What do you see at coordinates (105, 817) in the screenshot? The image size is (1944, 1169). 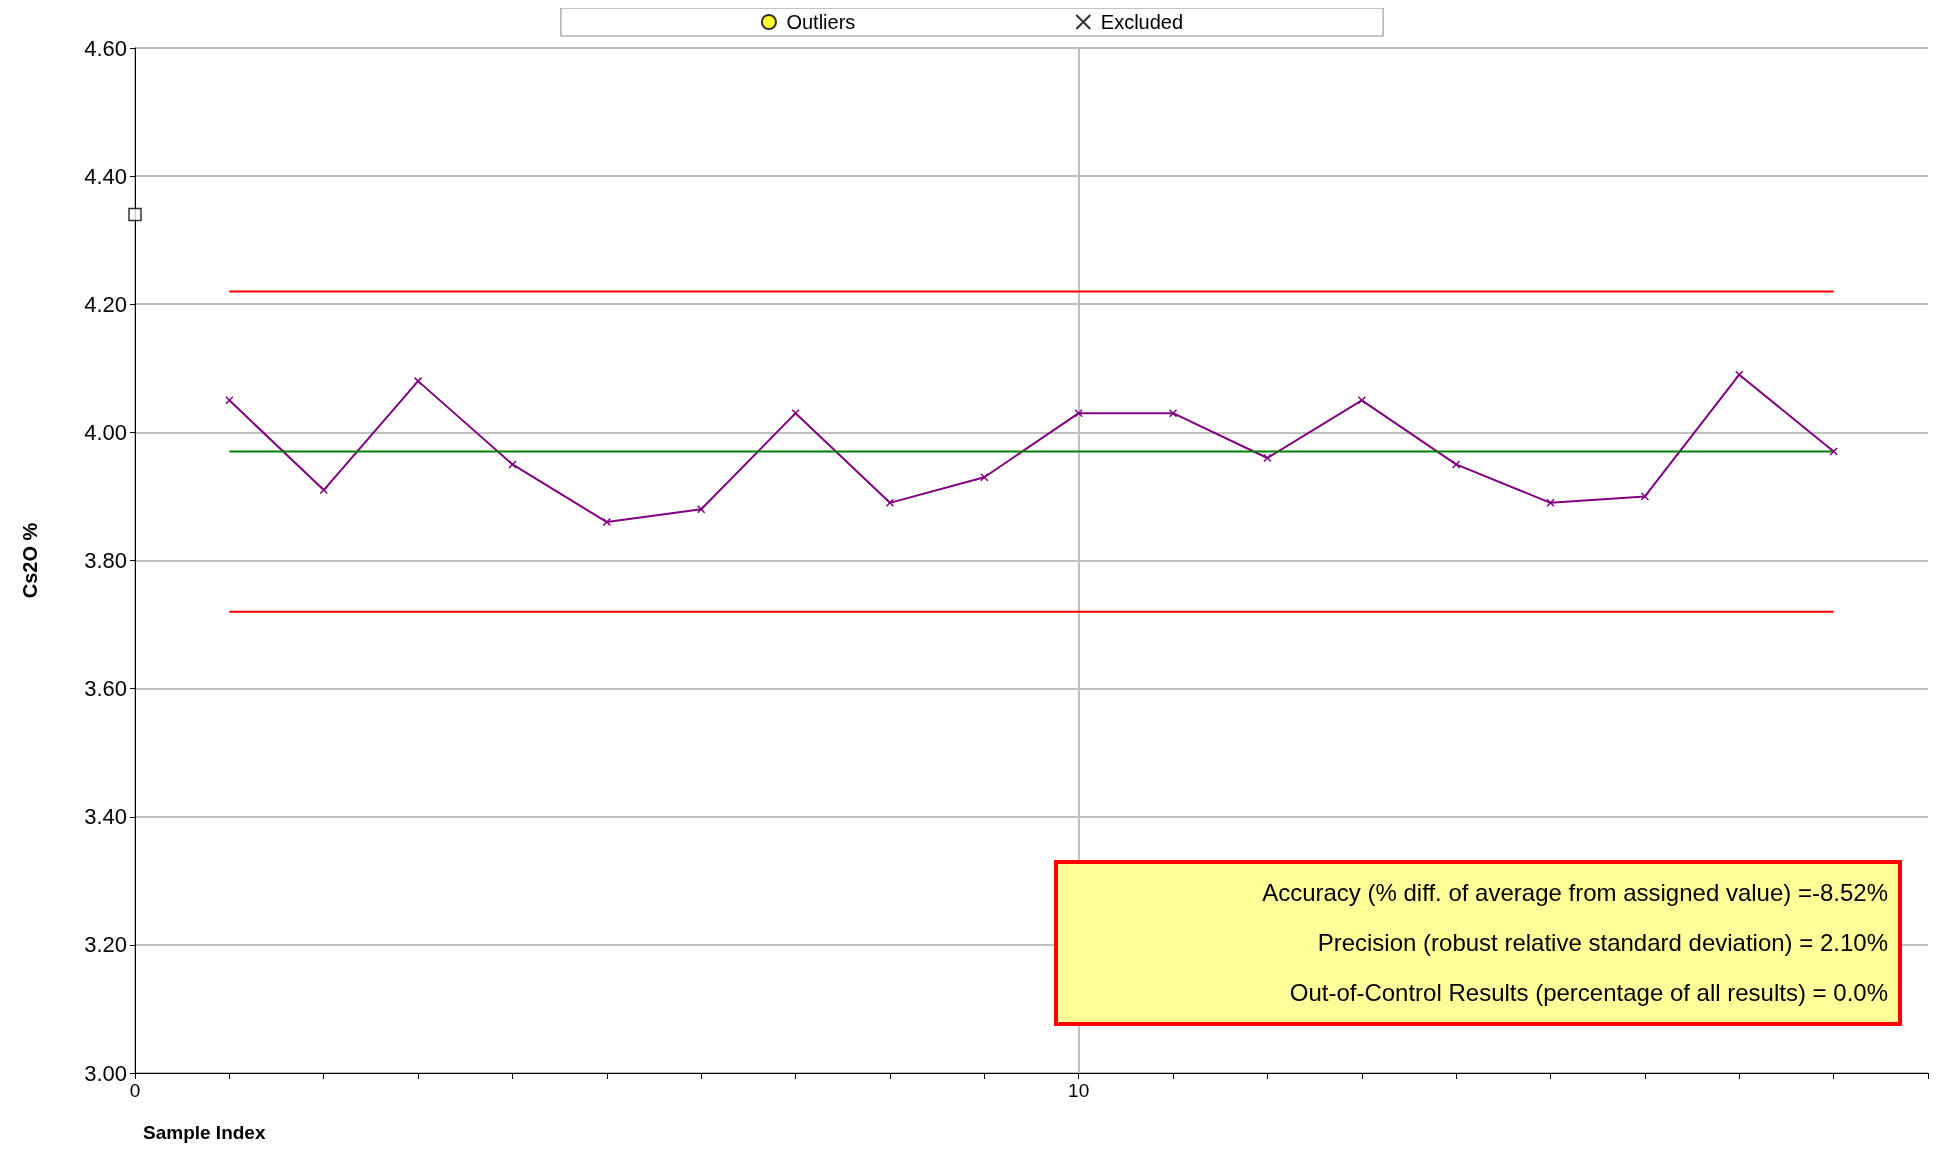 I see `y-tick-label: 3.40` at bounding box center [105, 817].